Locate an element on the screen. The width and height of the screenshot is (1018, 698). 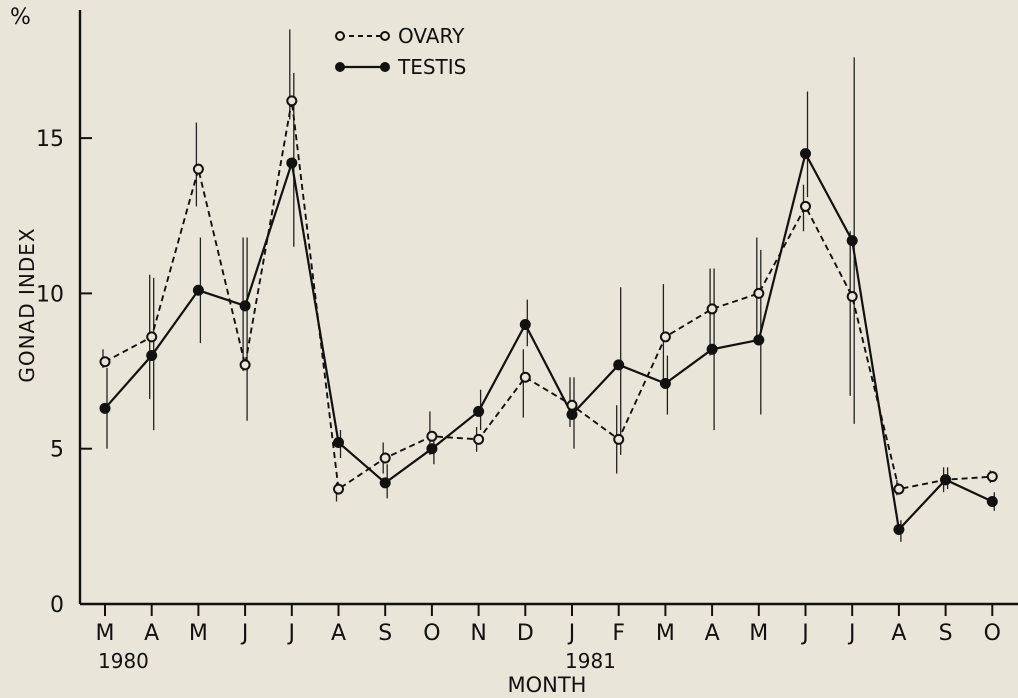
x-tick-label-11: F is located at coordinates (618, 633).